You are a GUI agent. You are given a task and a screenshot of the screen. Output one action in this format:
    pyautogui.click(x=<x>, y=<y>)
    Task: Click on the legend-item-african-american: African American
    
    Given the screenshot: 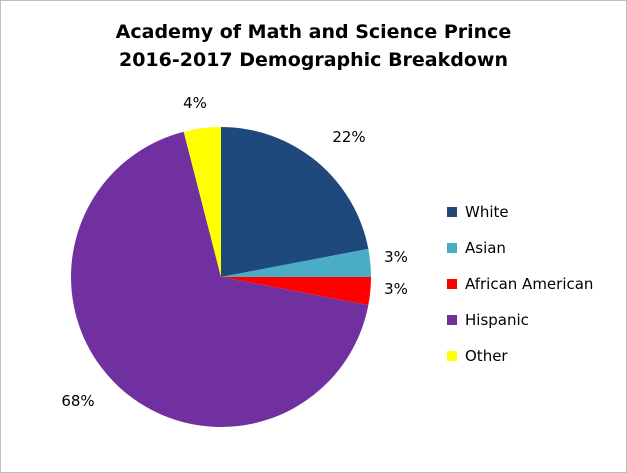 What is the action you would take?
    pyautogui.click(x=520, y=284)
    